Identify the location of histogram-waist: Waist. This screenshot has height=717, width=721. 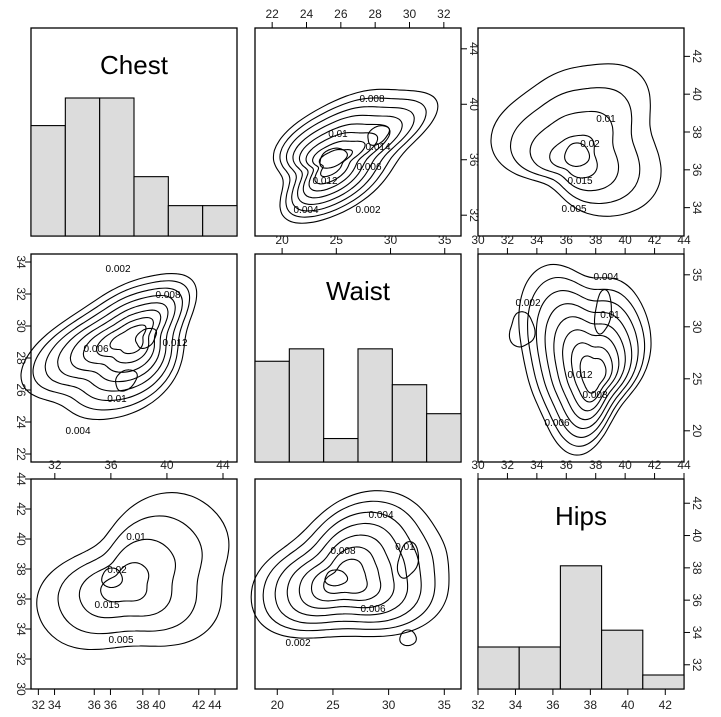
(358, 369).